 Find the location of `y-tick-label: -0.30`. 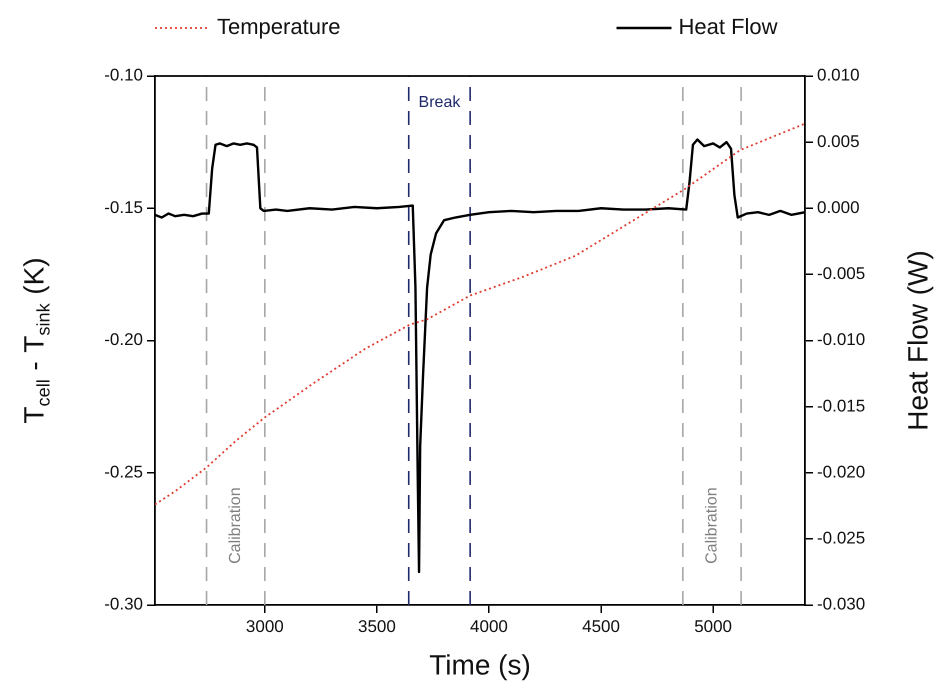

y-tick-label: -0.30 is located at coordinates (123, 604).